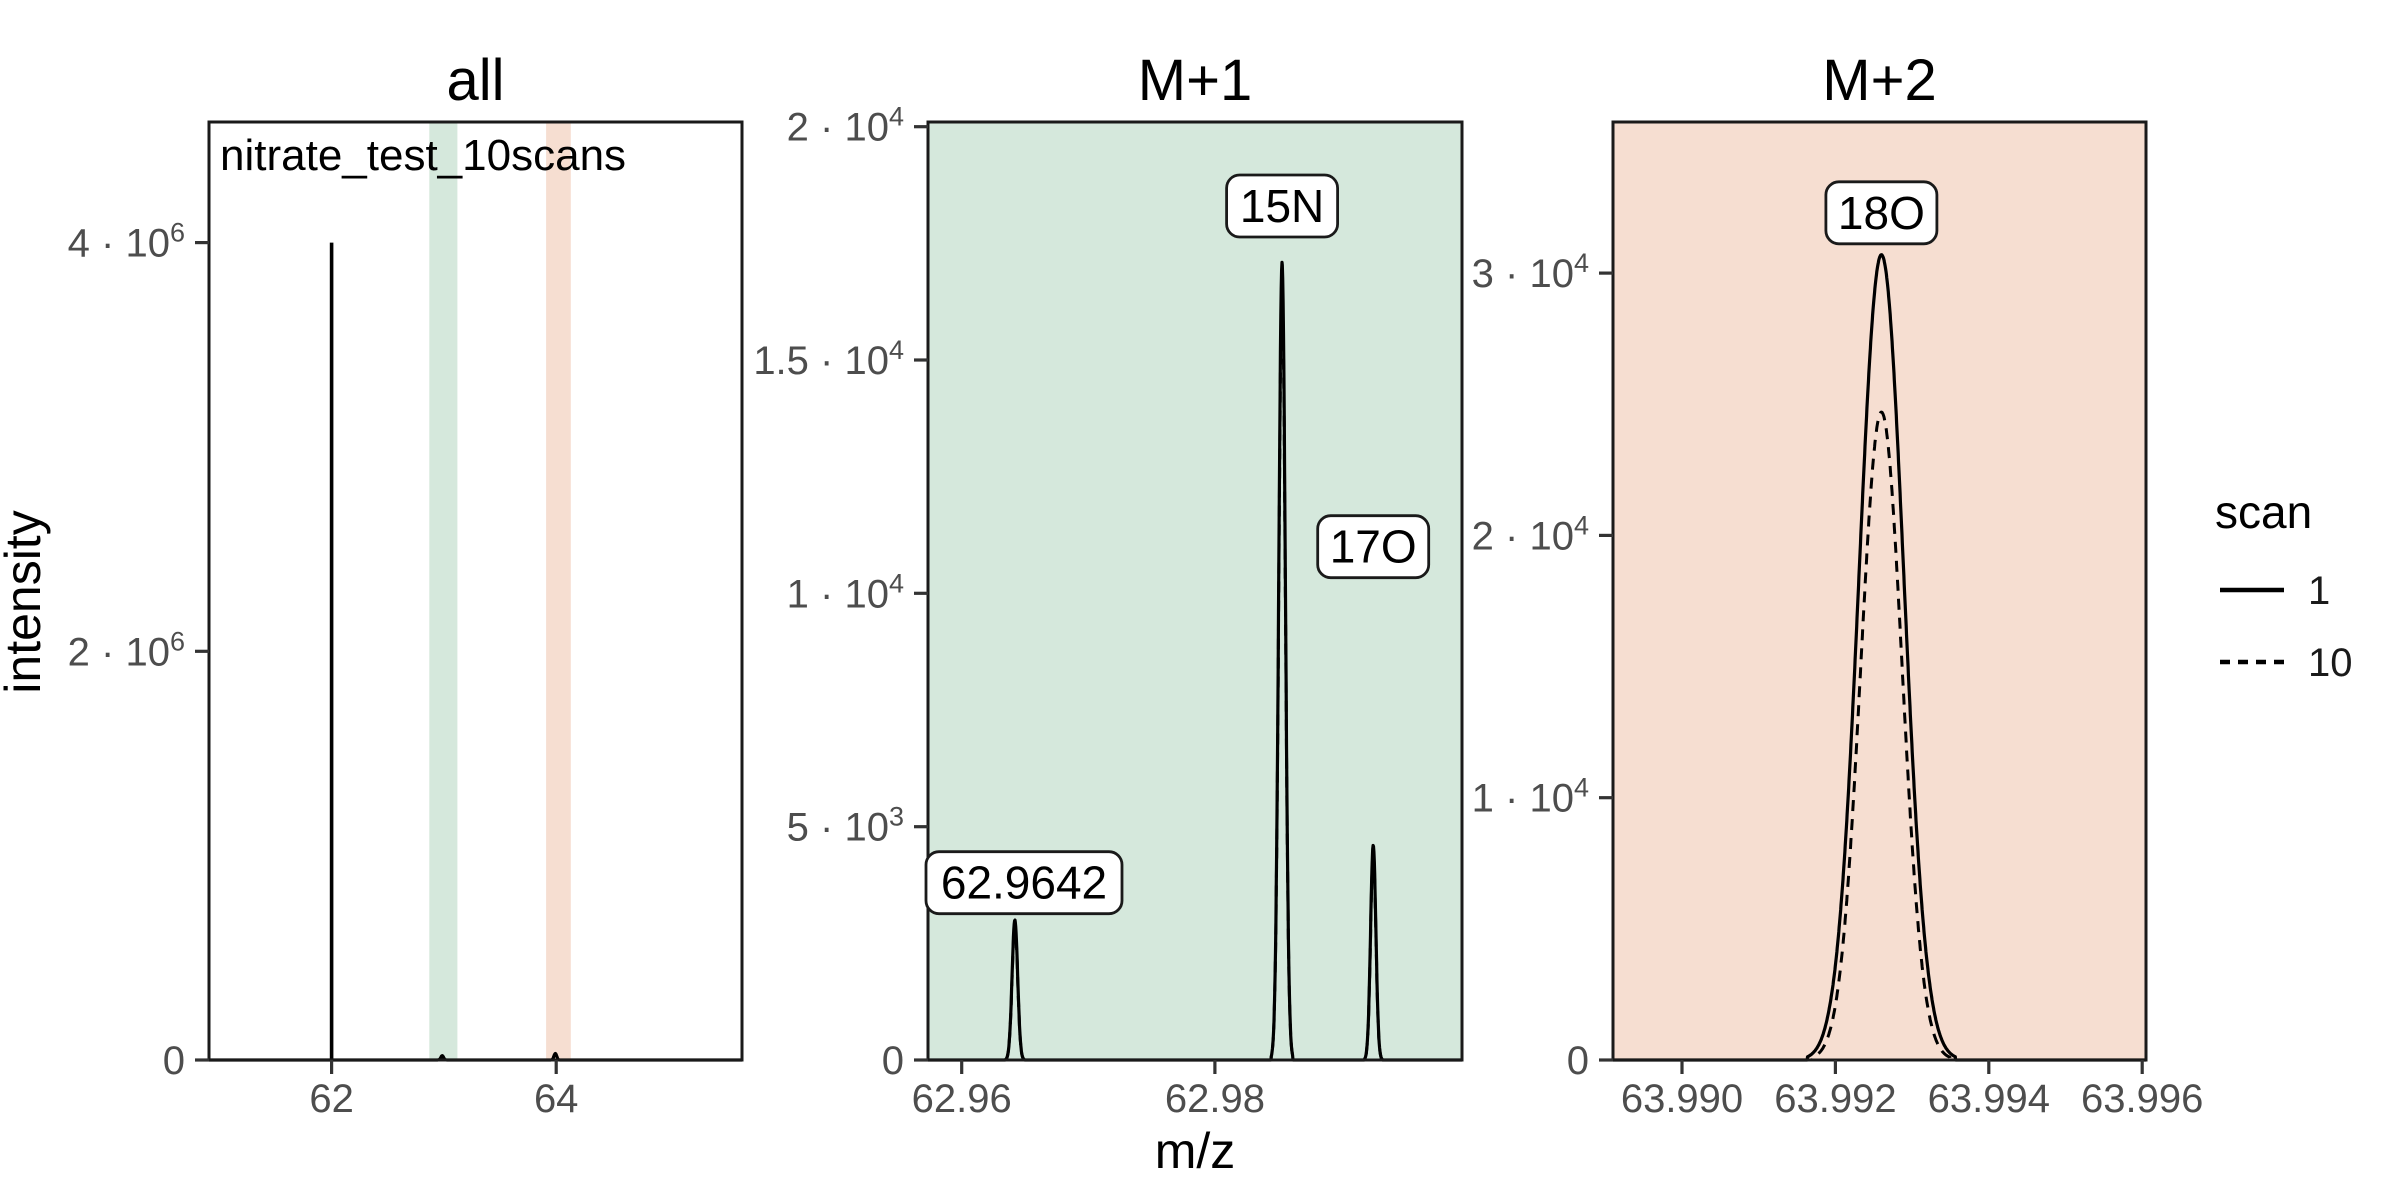 The height and width of the screenshot is (1200, 2400). I want to click on peak-label-text: 17O, so click(1373, 547).